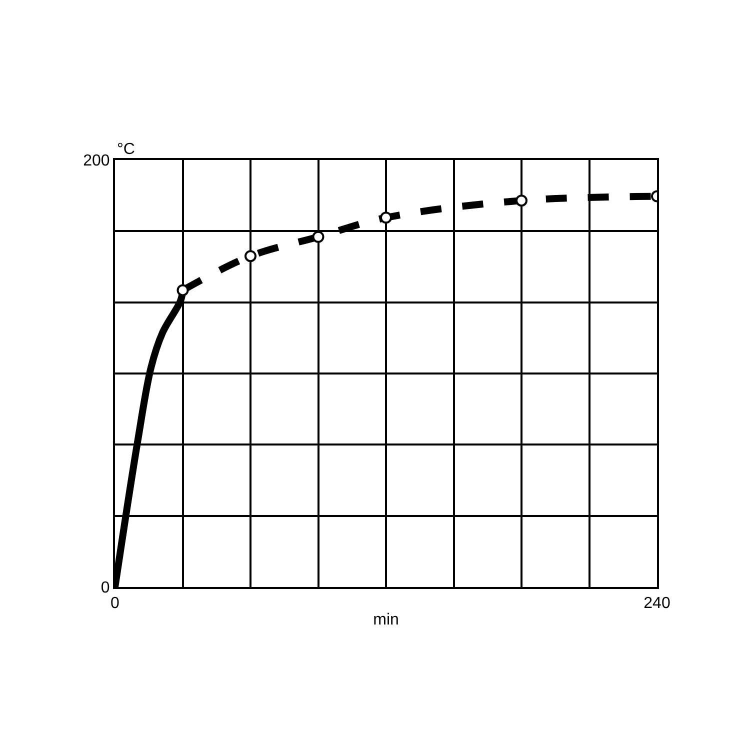 The image size is (741, 747). I want to click on x-axis-title: min, so click(386, 619).